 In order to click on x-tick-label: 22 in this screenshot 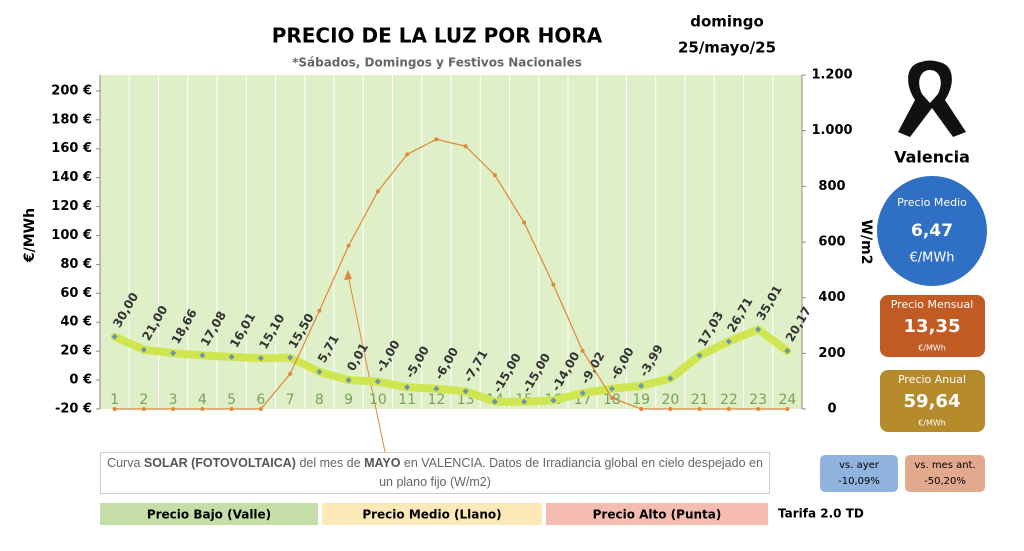, I will do `click(729, 400)`.